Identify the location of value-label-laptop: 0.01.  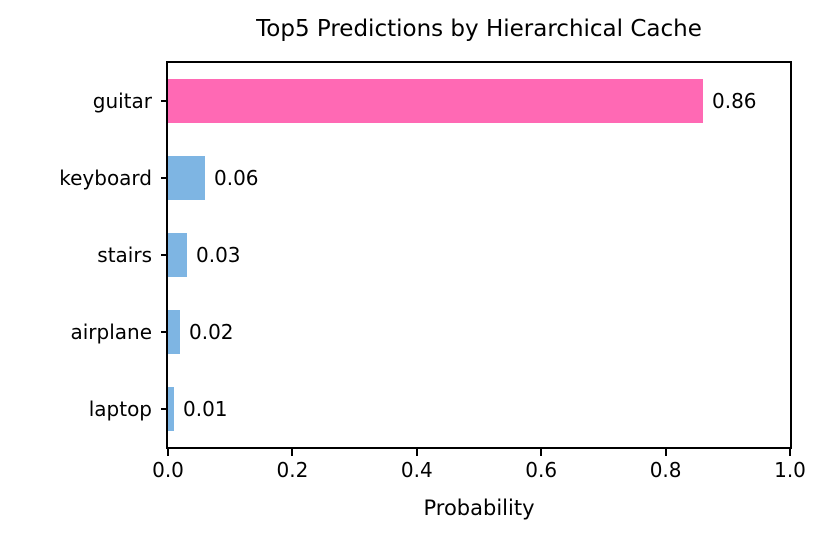
(205, 408).